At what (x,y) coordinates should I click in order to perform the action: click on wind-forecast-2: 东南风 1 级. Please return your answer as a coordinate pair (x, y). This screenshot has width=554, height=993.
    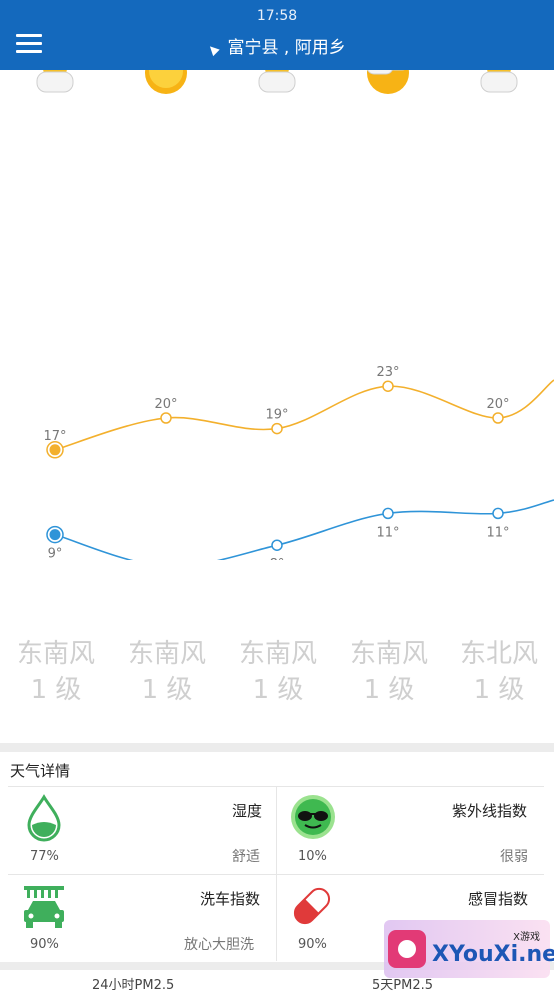
    Looking at the image, I should click on (167, 672).